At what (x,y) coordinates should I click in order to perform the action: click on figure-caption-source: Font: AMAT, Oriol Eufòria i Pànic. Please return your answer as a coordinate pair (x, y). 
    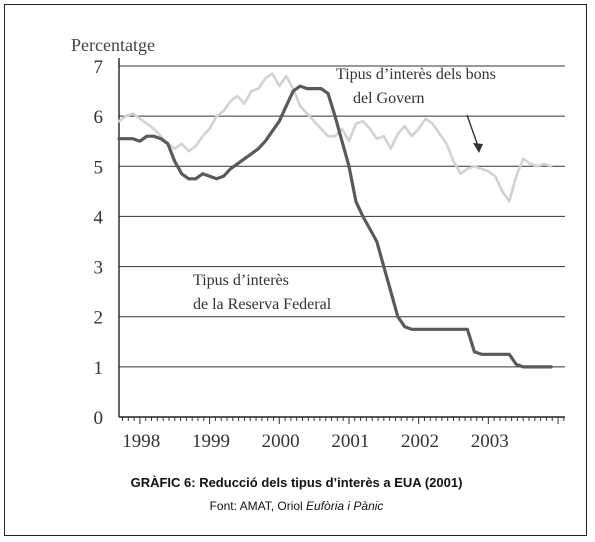
    Looking at the image, I should click on (296, 506).